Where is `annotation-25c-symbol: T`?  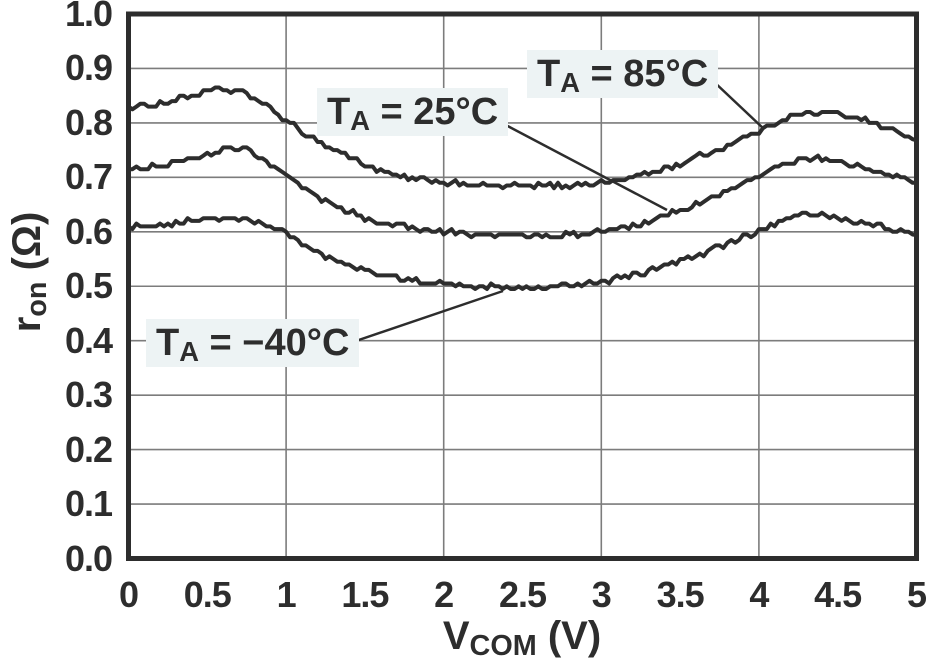 annotation-25c-symbol: T is located at coordinates (339, 112).